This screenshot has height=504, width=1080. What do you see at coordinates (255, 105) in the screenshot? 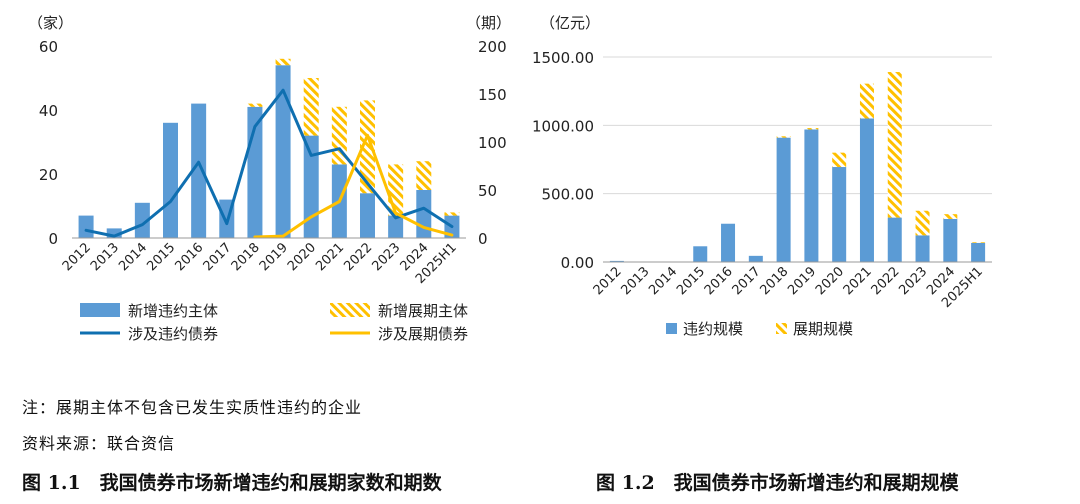
I see `c1-bar-extension-2018` at bounding box center [255, 105].